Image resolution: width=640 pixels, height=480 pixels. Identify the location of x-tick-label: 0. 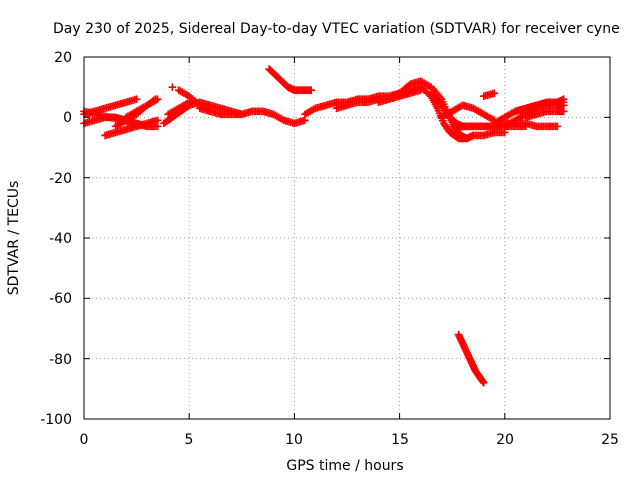
(84, 440).